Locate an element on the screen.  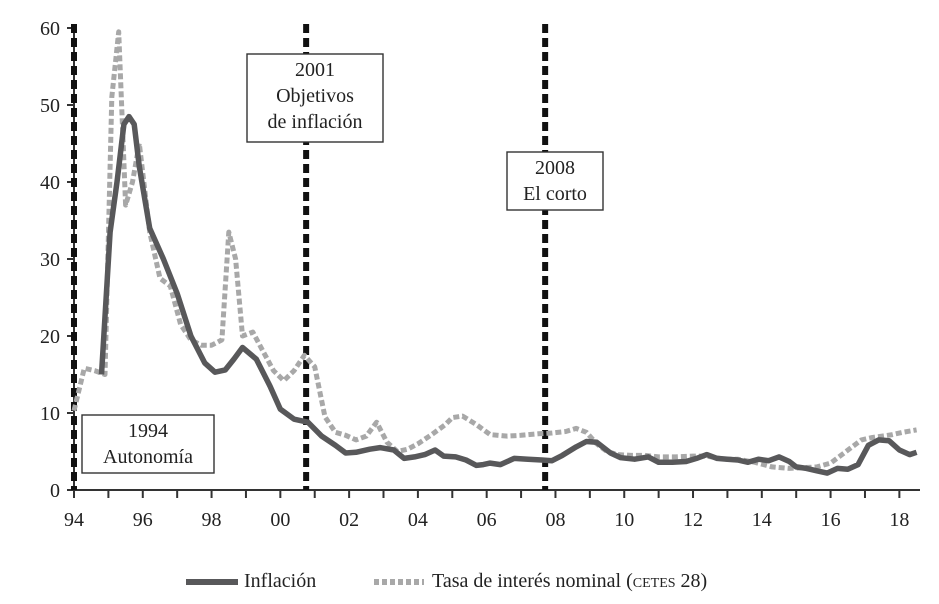
y-tick-label: 50 is located at coordinates (50, 106).